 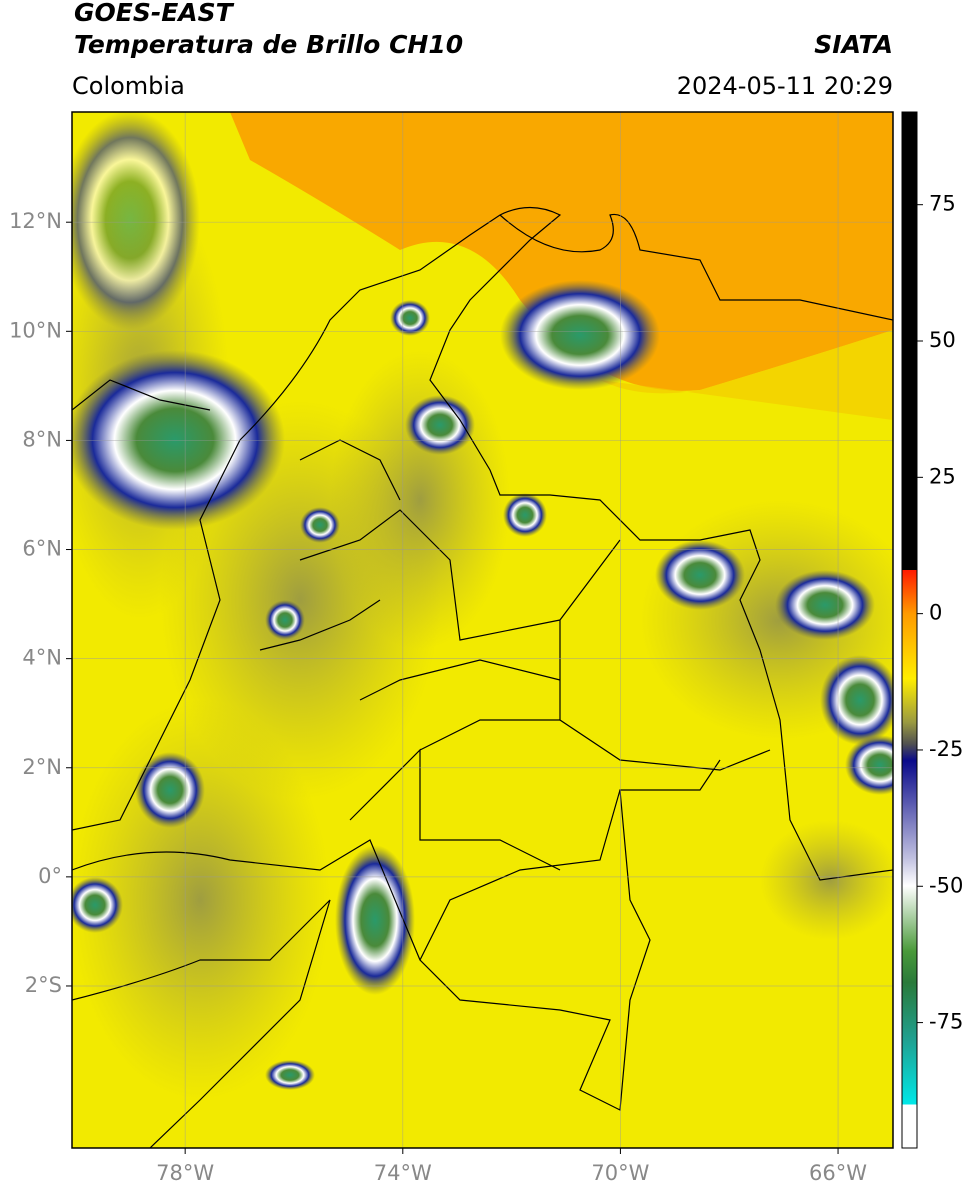 What do you see at coordinates (942, 476) in the screenshot?
I see `colorbar-tick-label: 25` at bounding box center [942, 476].